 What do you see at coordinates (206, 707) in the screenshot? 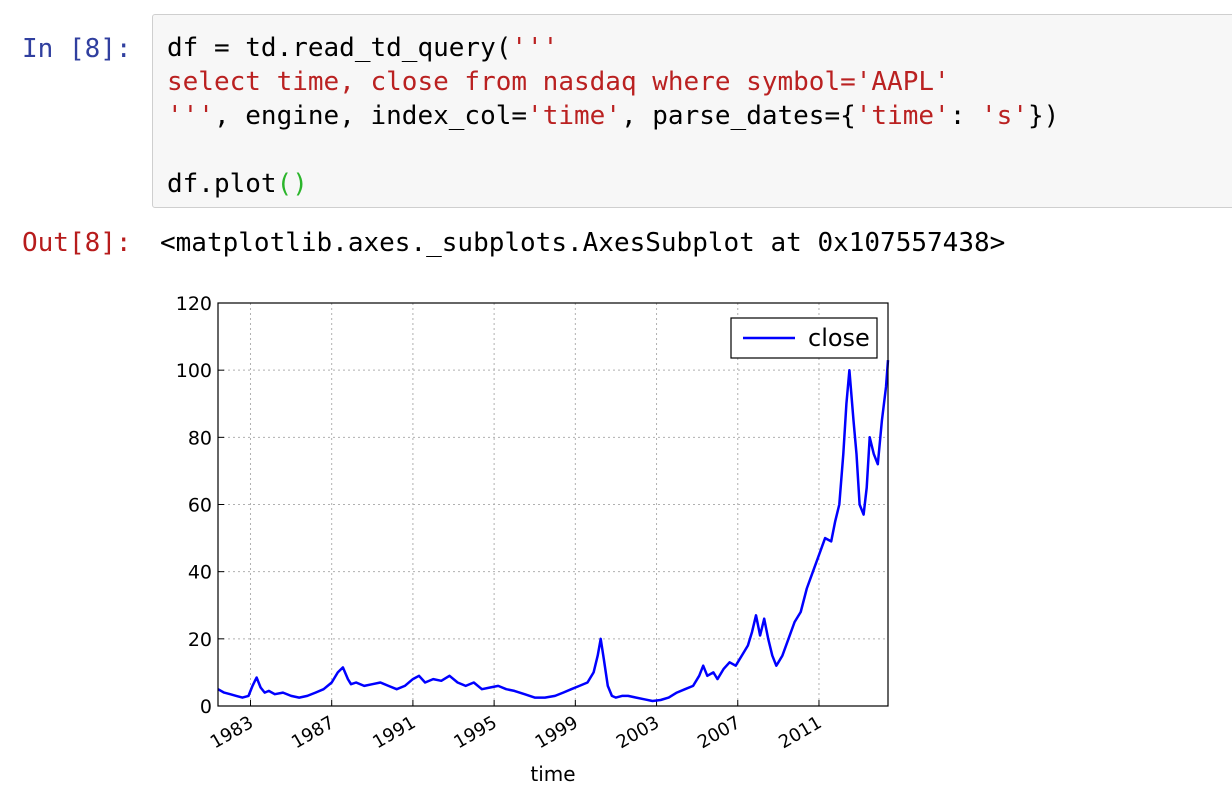
I see `y-tick-label: 0` at bounding box center [206, 707].